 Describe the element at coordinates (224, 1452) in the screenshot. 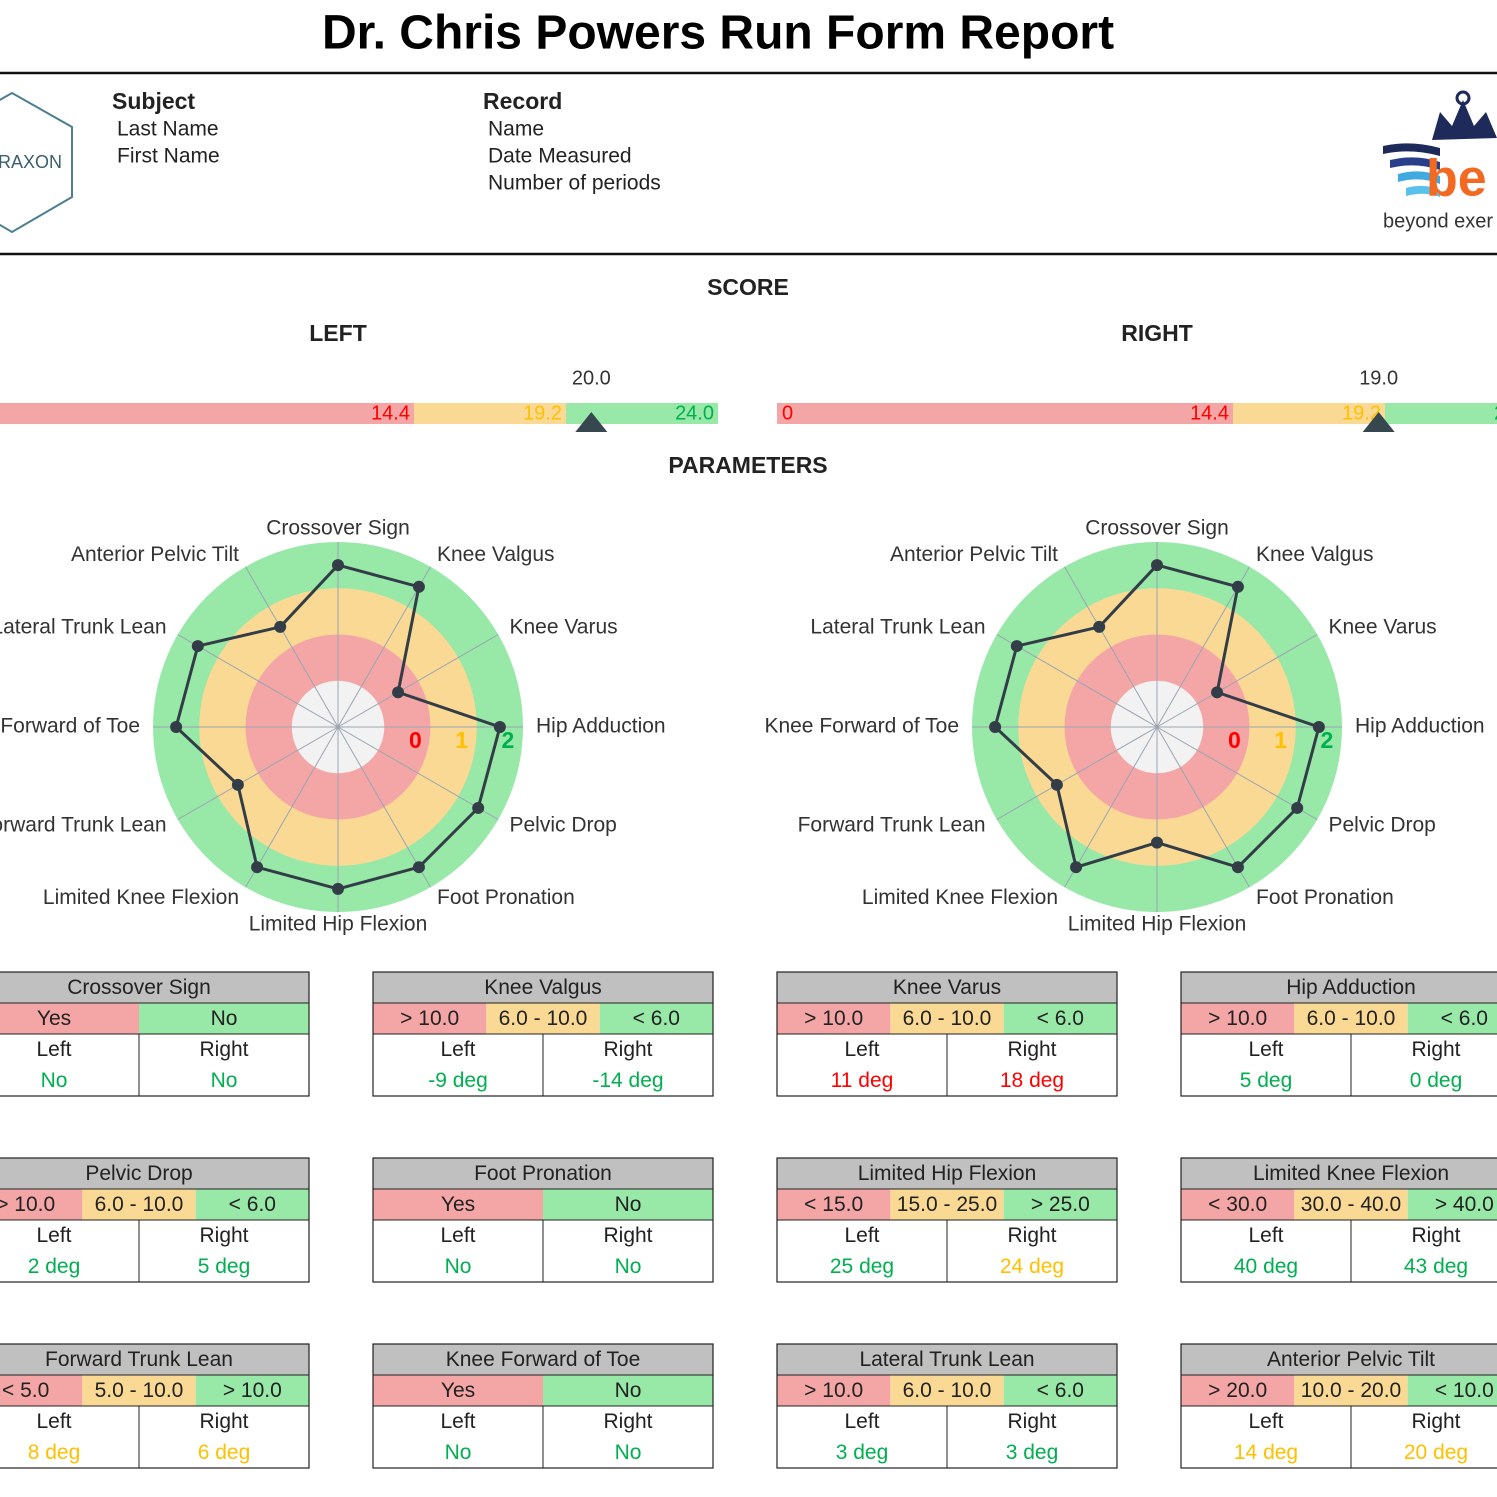

I see `parameter-value: 6 deg` at that location.